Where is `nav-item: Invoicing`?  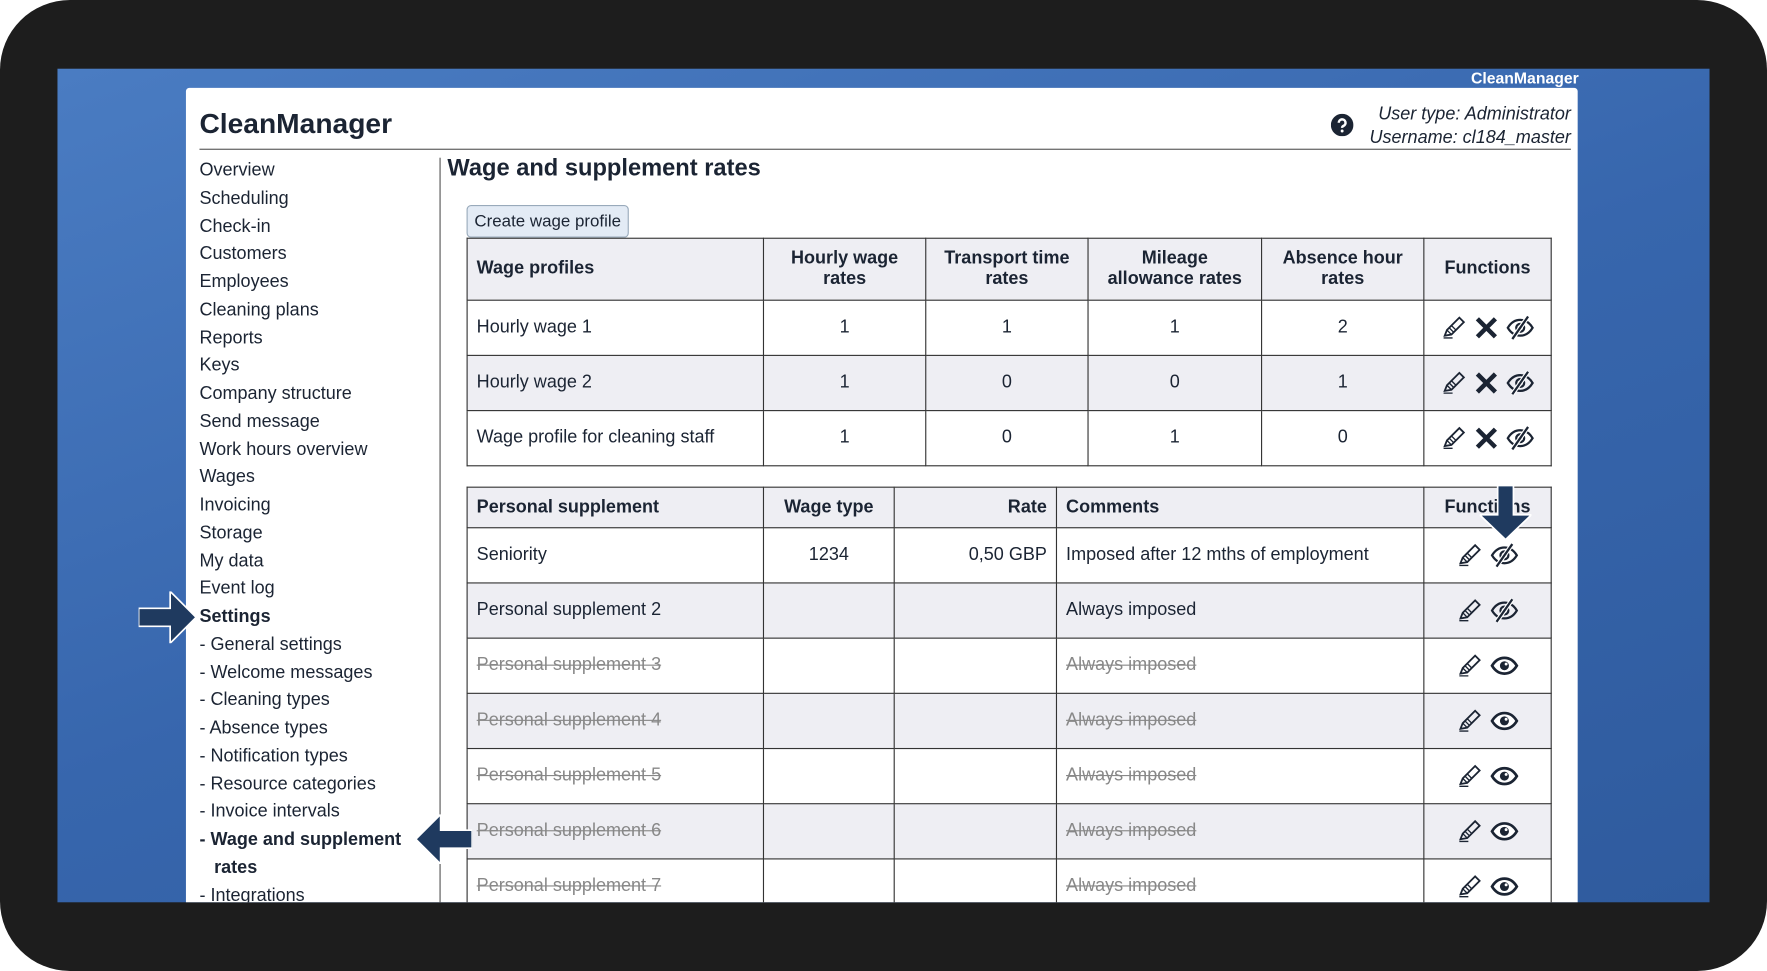 nav-item: Invoicing is located at coordinates (235, 505).